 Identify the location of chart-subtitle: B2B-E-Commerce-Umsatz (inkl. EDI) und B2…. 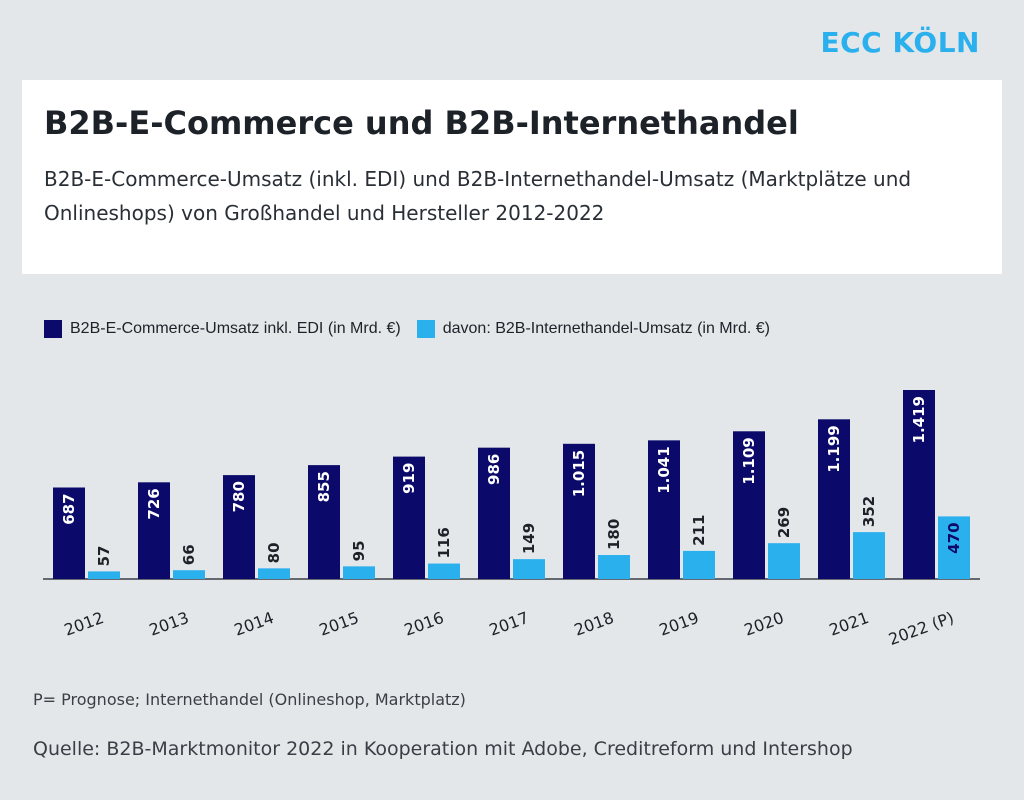
(478, 196).